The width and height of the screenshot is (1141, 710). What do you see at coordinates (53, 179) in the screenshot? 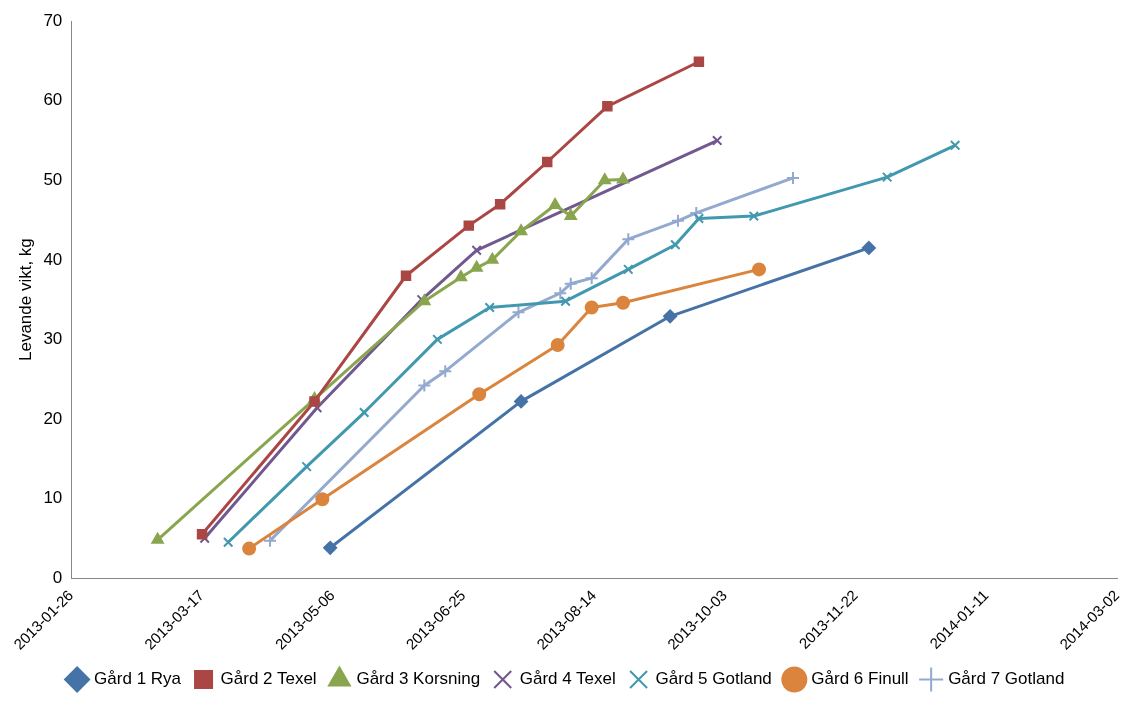
I see `y-tick-label: 50` at bounding box center [53, 179].